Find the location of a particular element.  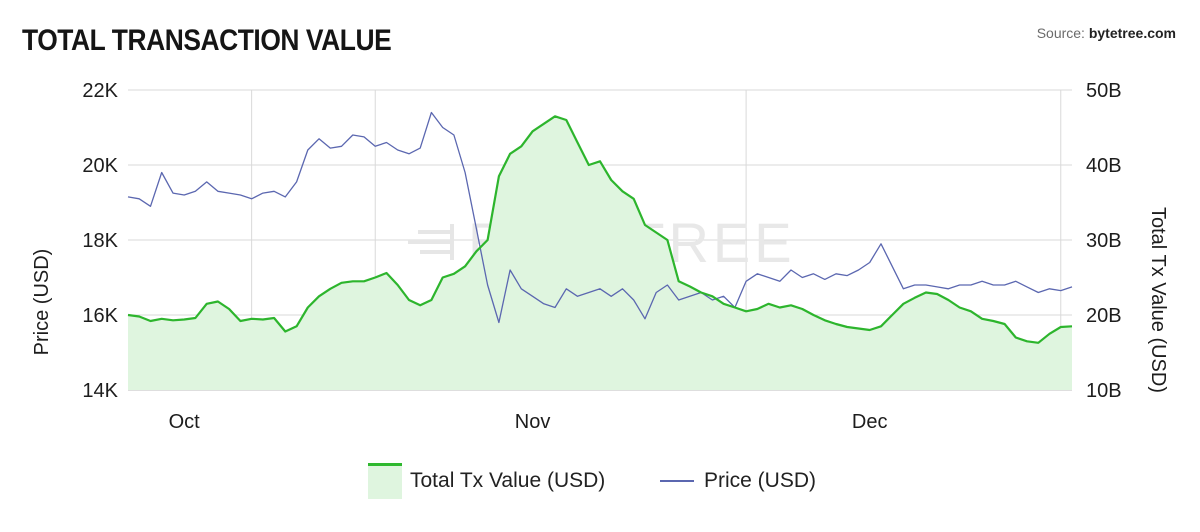

right-axis-ticks: 10B 20B 30B 40B 50B is located at coordinates (1104, 241).